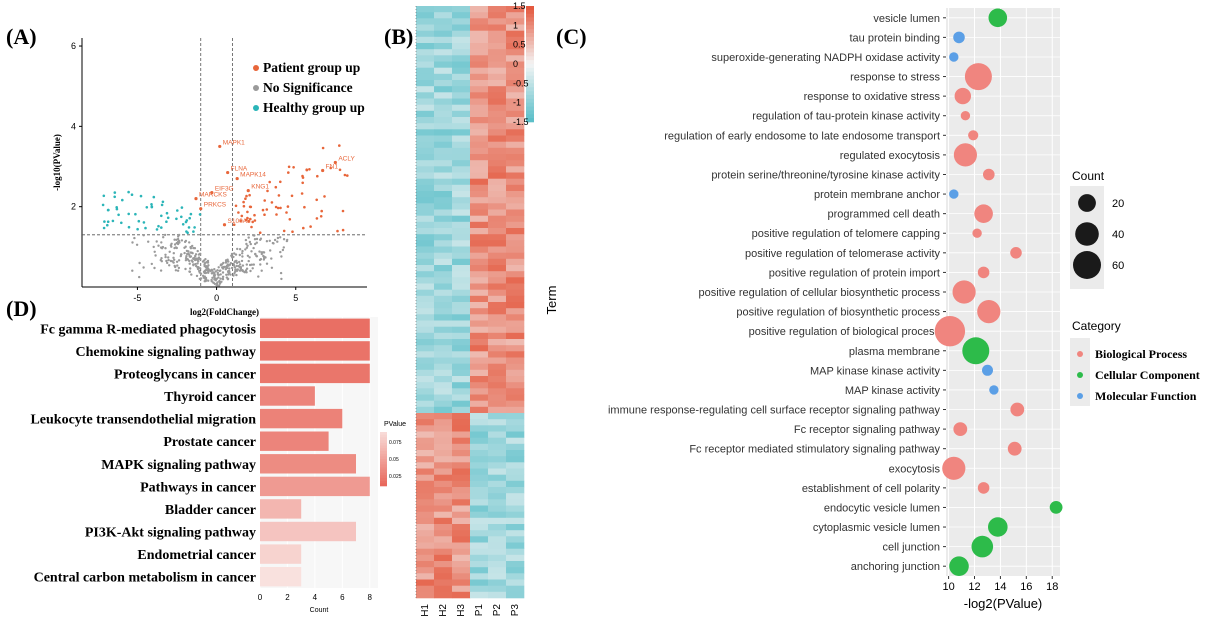 This screenshot has width=1213, height=621. Describe the element at coordinates (551, 300) in the screenshot. I see `y-axis-label: Term` at that location.